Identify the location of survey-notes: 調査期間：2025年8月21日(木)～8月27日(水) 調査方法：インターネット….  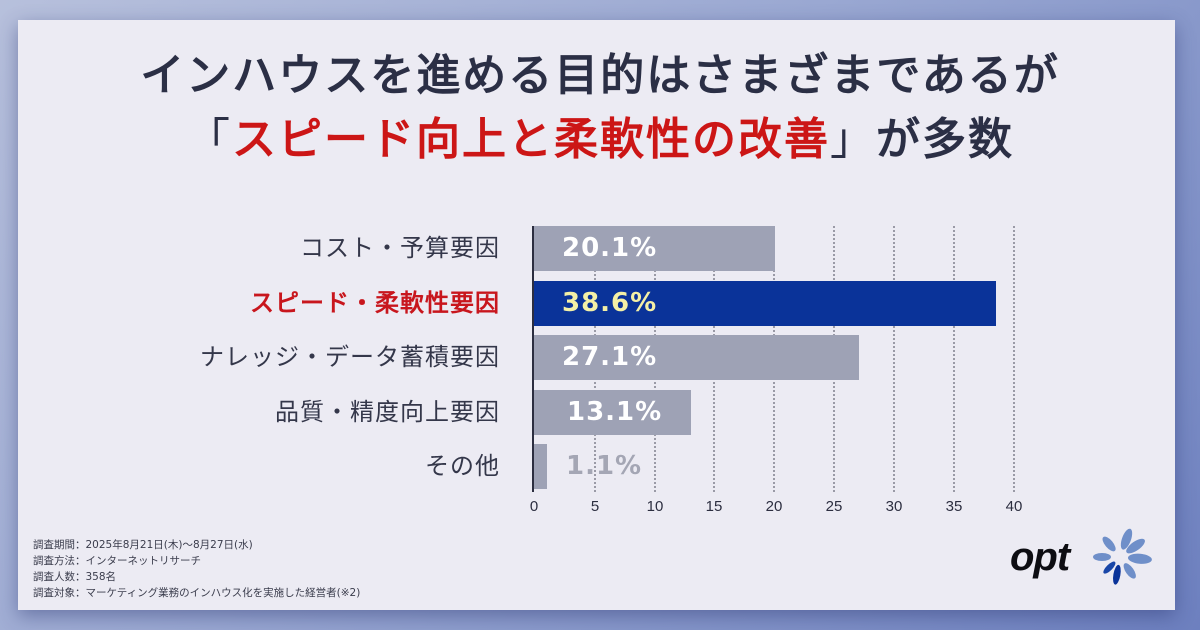
(196, 569).